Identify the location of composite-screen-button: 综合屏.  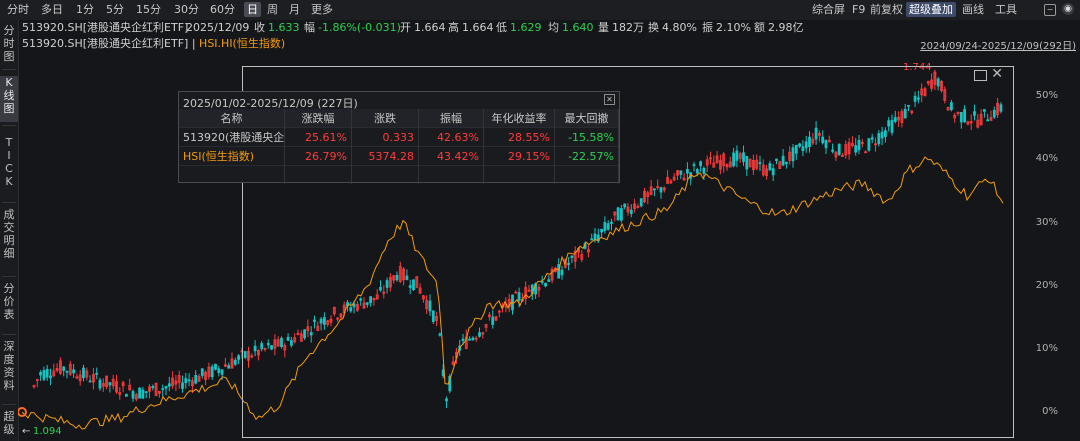
(828, 9).